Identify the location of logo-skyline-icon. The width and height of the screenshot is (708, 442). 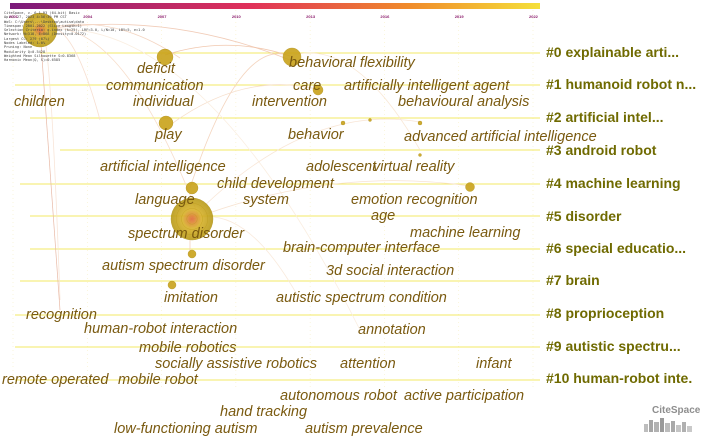
(668, 425).